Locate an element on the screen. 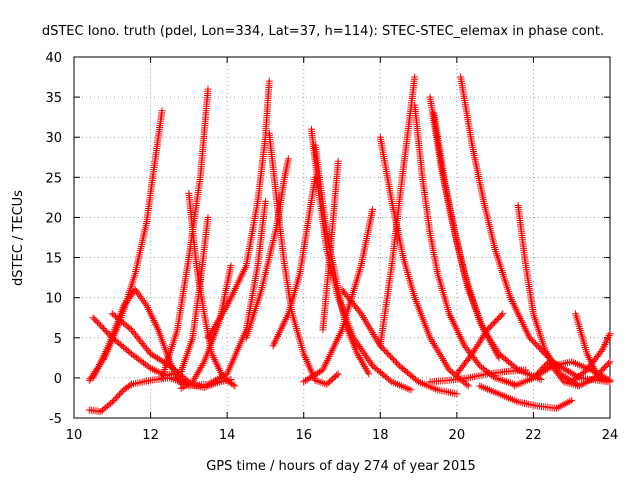 This screenshot has width=640, height=480. x-tick-label: 24 is located at coordinates (610, 435).